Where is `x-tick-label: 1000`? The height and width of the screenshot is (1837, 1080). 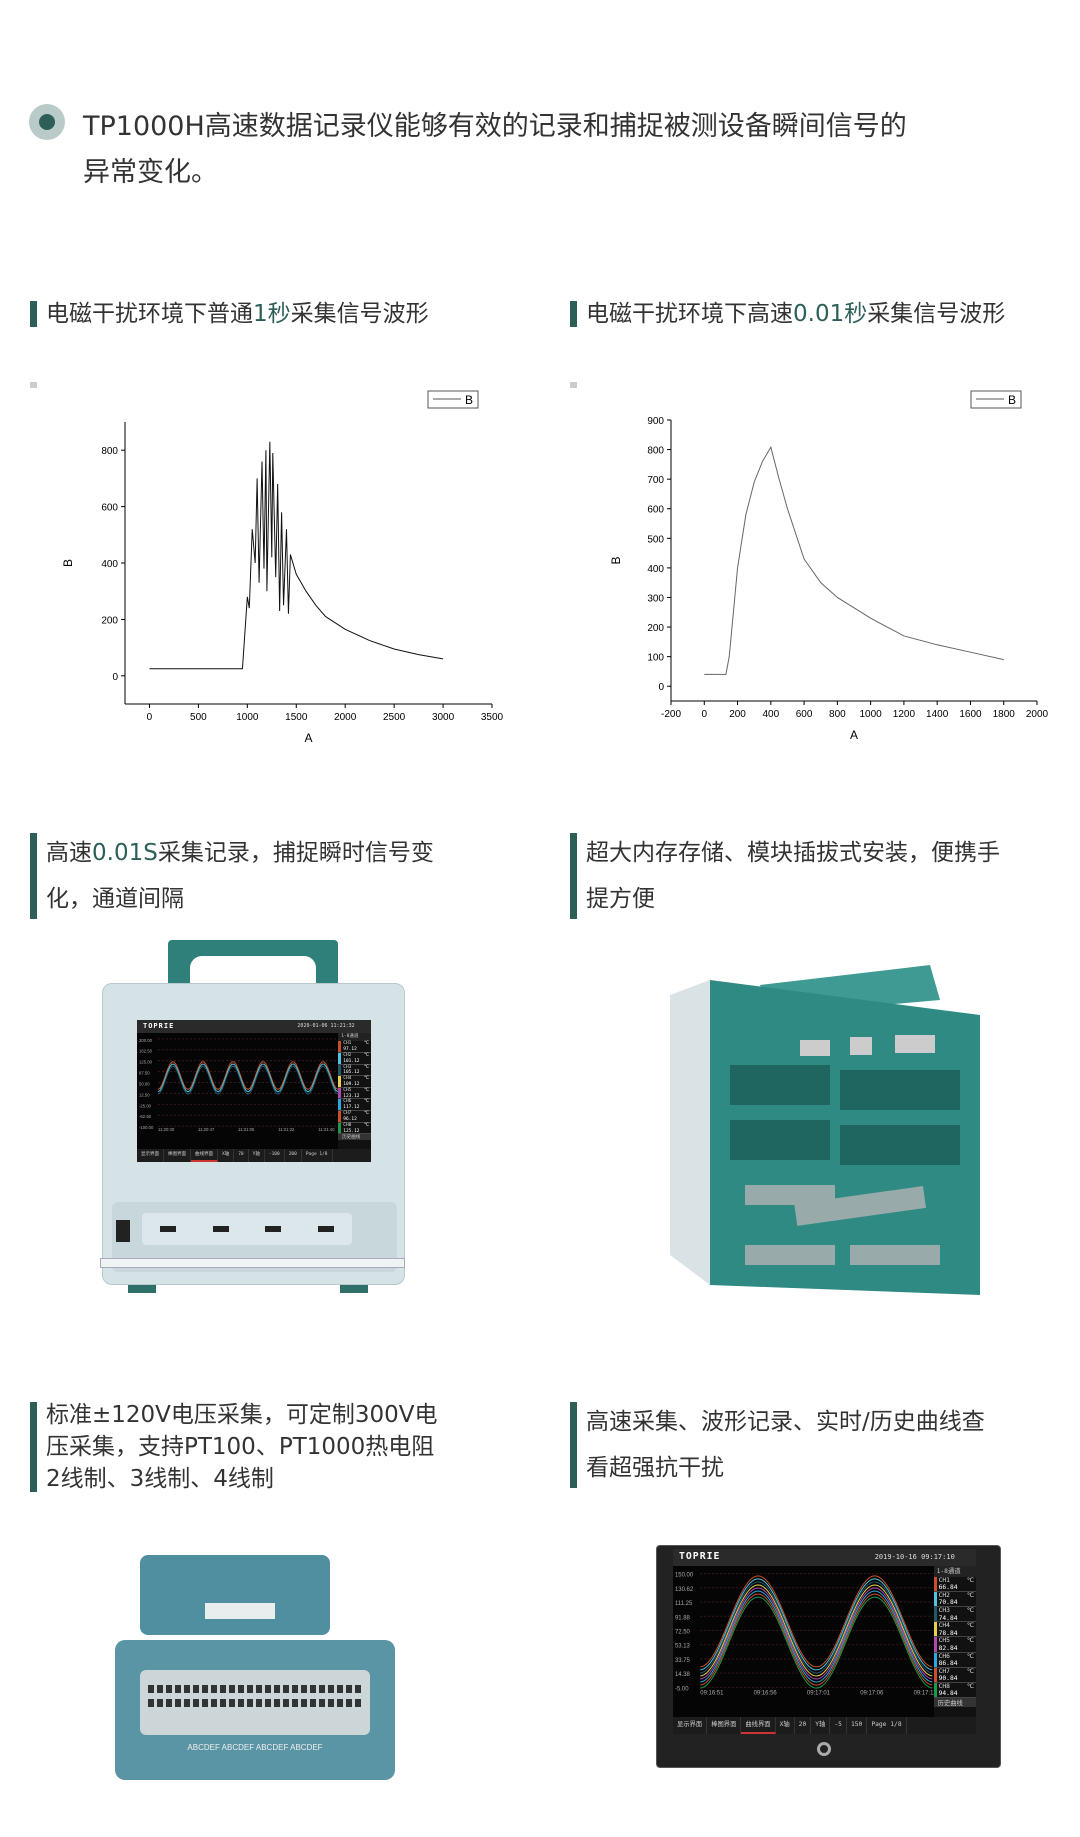
x-tick-label: 1000 is located at coordinates (871, 714).